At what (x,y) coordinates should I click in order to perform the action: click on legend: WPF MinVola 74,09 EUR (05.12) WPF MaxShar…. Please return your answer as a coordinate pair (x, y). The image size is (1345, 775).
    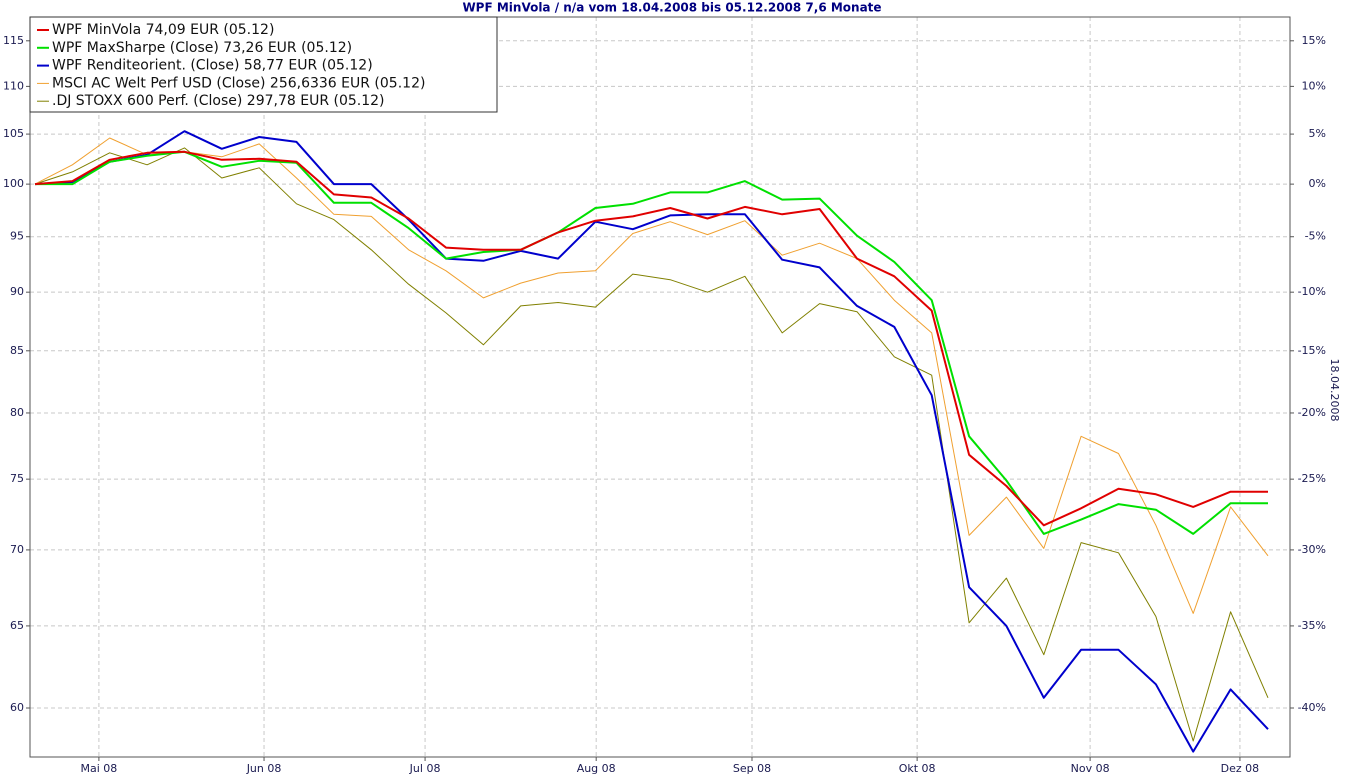
    Looking at the image, I should click on (263, 64).